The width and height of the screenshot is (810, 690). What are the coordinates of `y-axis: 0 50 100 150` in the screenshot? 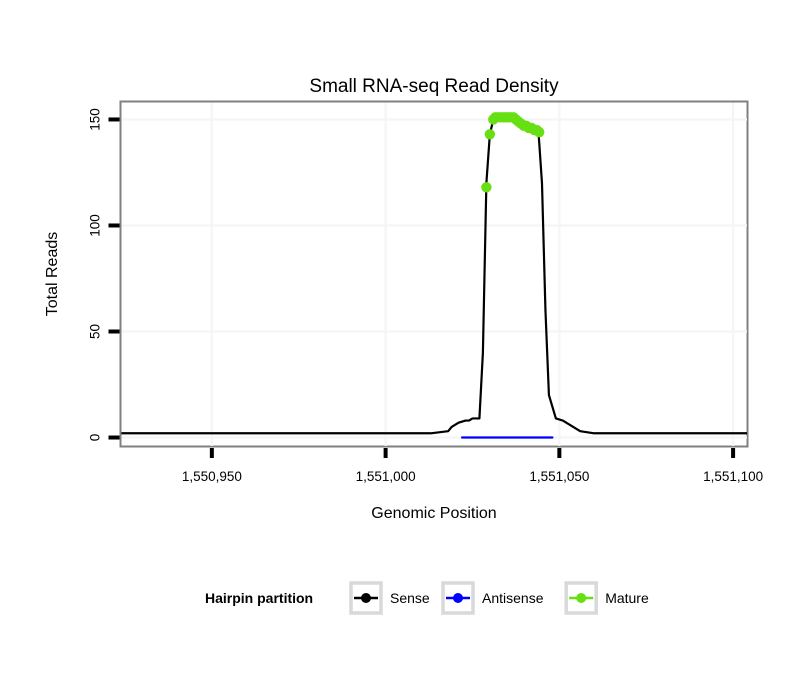 It's located at (104, 274).